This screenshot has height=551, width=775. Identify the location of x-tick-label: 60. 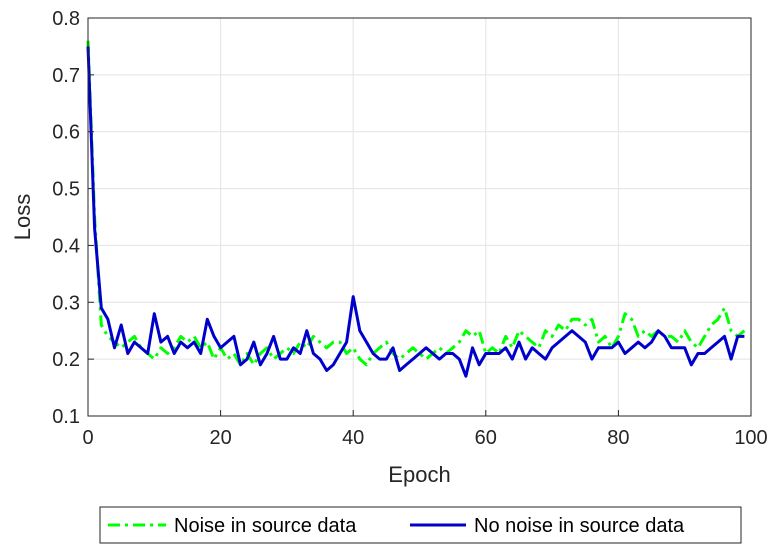
(486, 438).